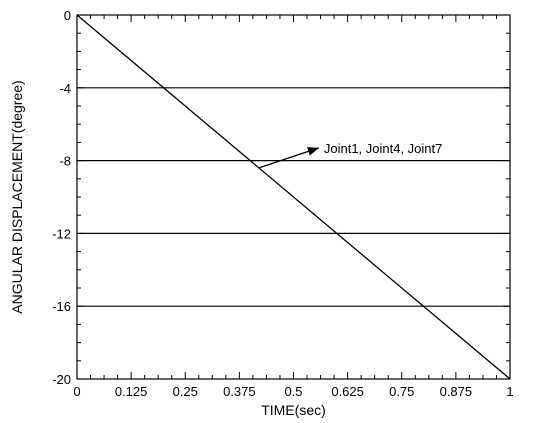 The height and width of the screenshot is (423, 539). I want to click on y-tick-label: -4, so click(65, 88).